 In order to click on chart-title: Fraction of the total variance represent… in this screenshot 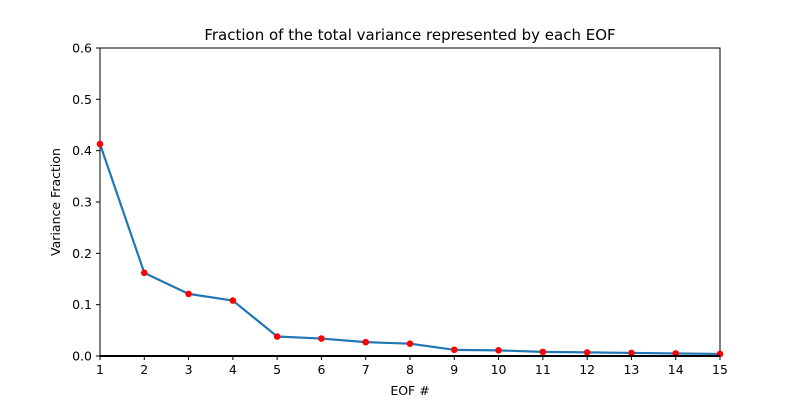, I will do `click(409, 35)`.